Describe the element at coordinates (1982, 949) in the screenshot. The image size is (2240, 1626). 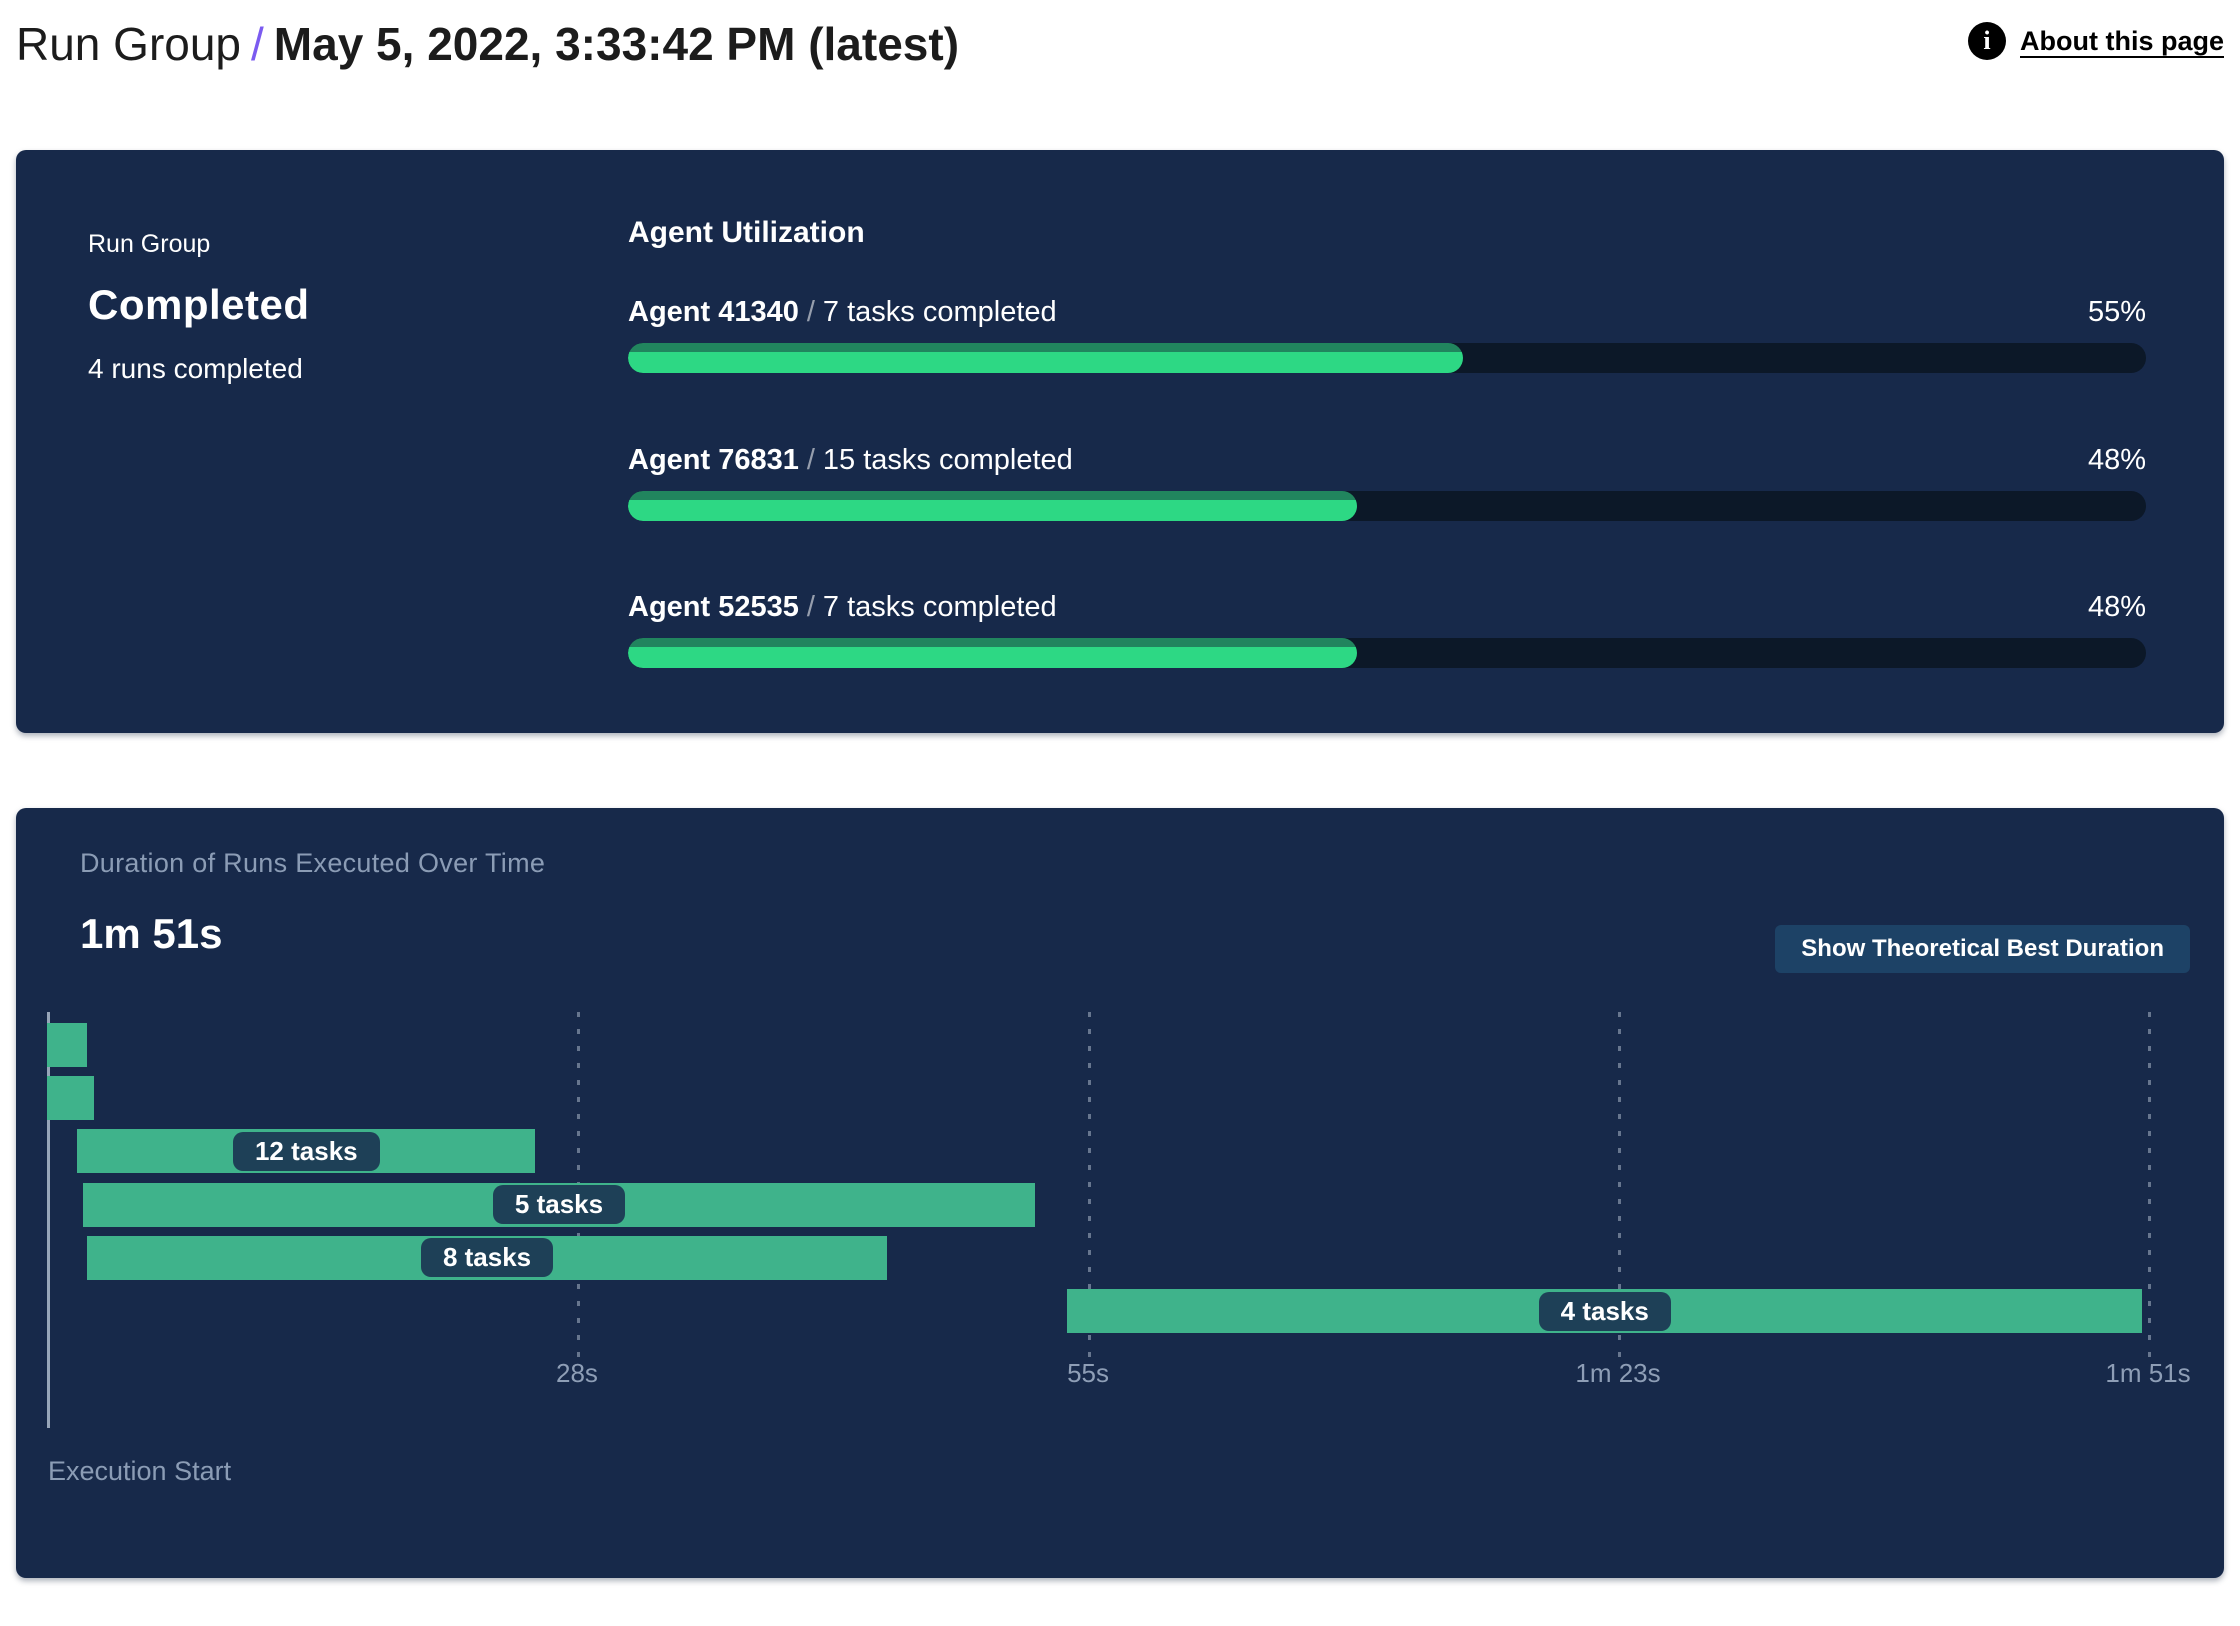
I see `show-theoretical-best-duration-button: Show Theoretical Best Duration` at that location.